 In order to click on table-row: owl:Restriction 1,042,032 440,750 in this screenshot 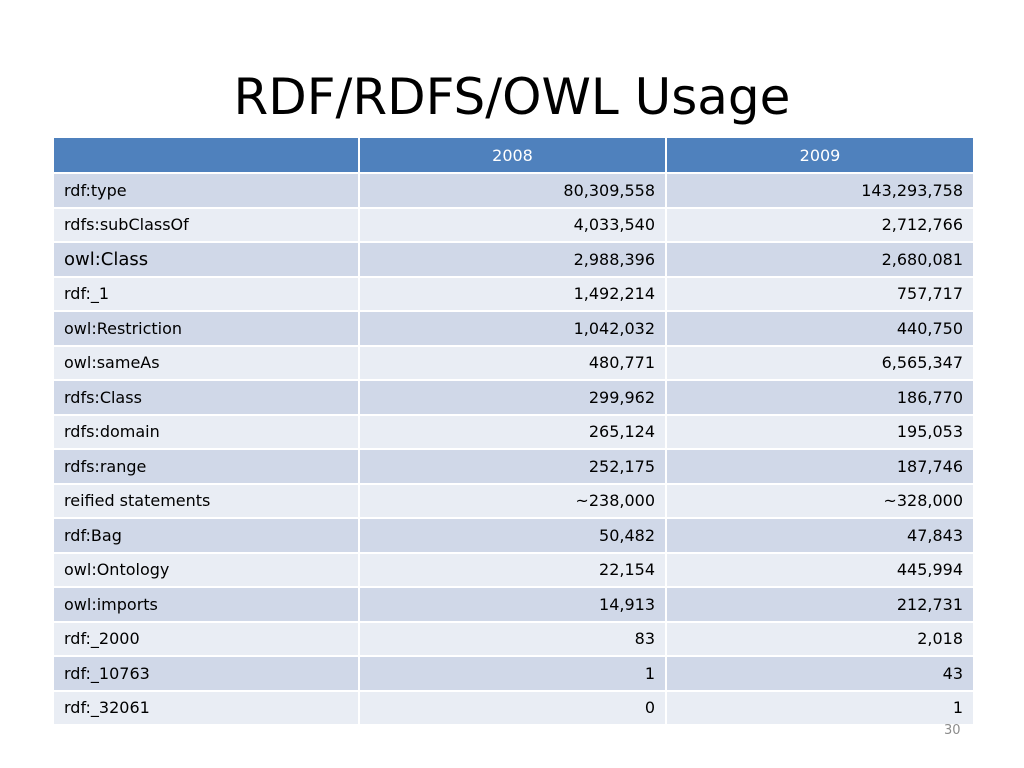, I will do `click(513, 328)`.